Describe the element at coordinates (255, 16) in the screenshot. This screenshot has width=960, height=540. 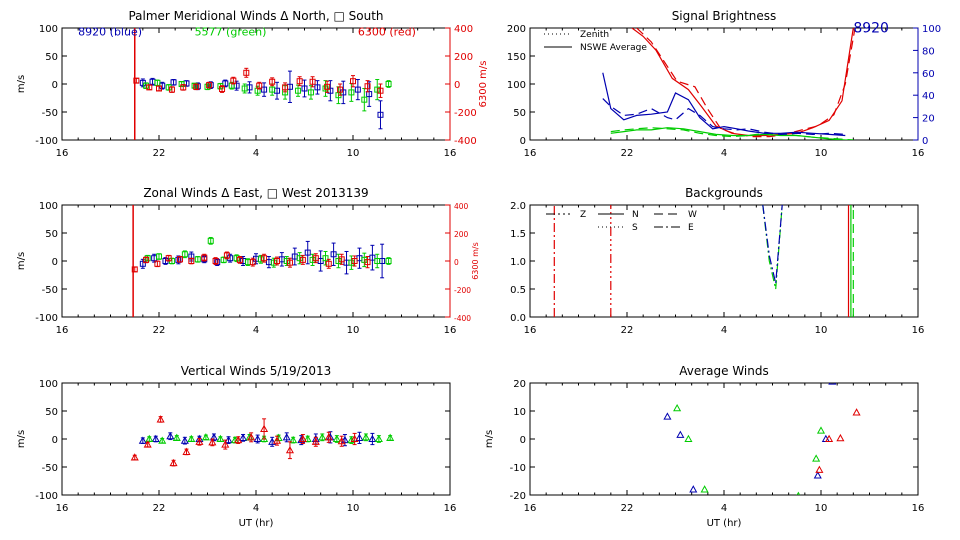
I see `chart-title: Palmer Meridional Winds Δ North, □ South` at that location.